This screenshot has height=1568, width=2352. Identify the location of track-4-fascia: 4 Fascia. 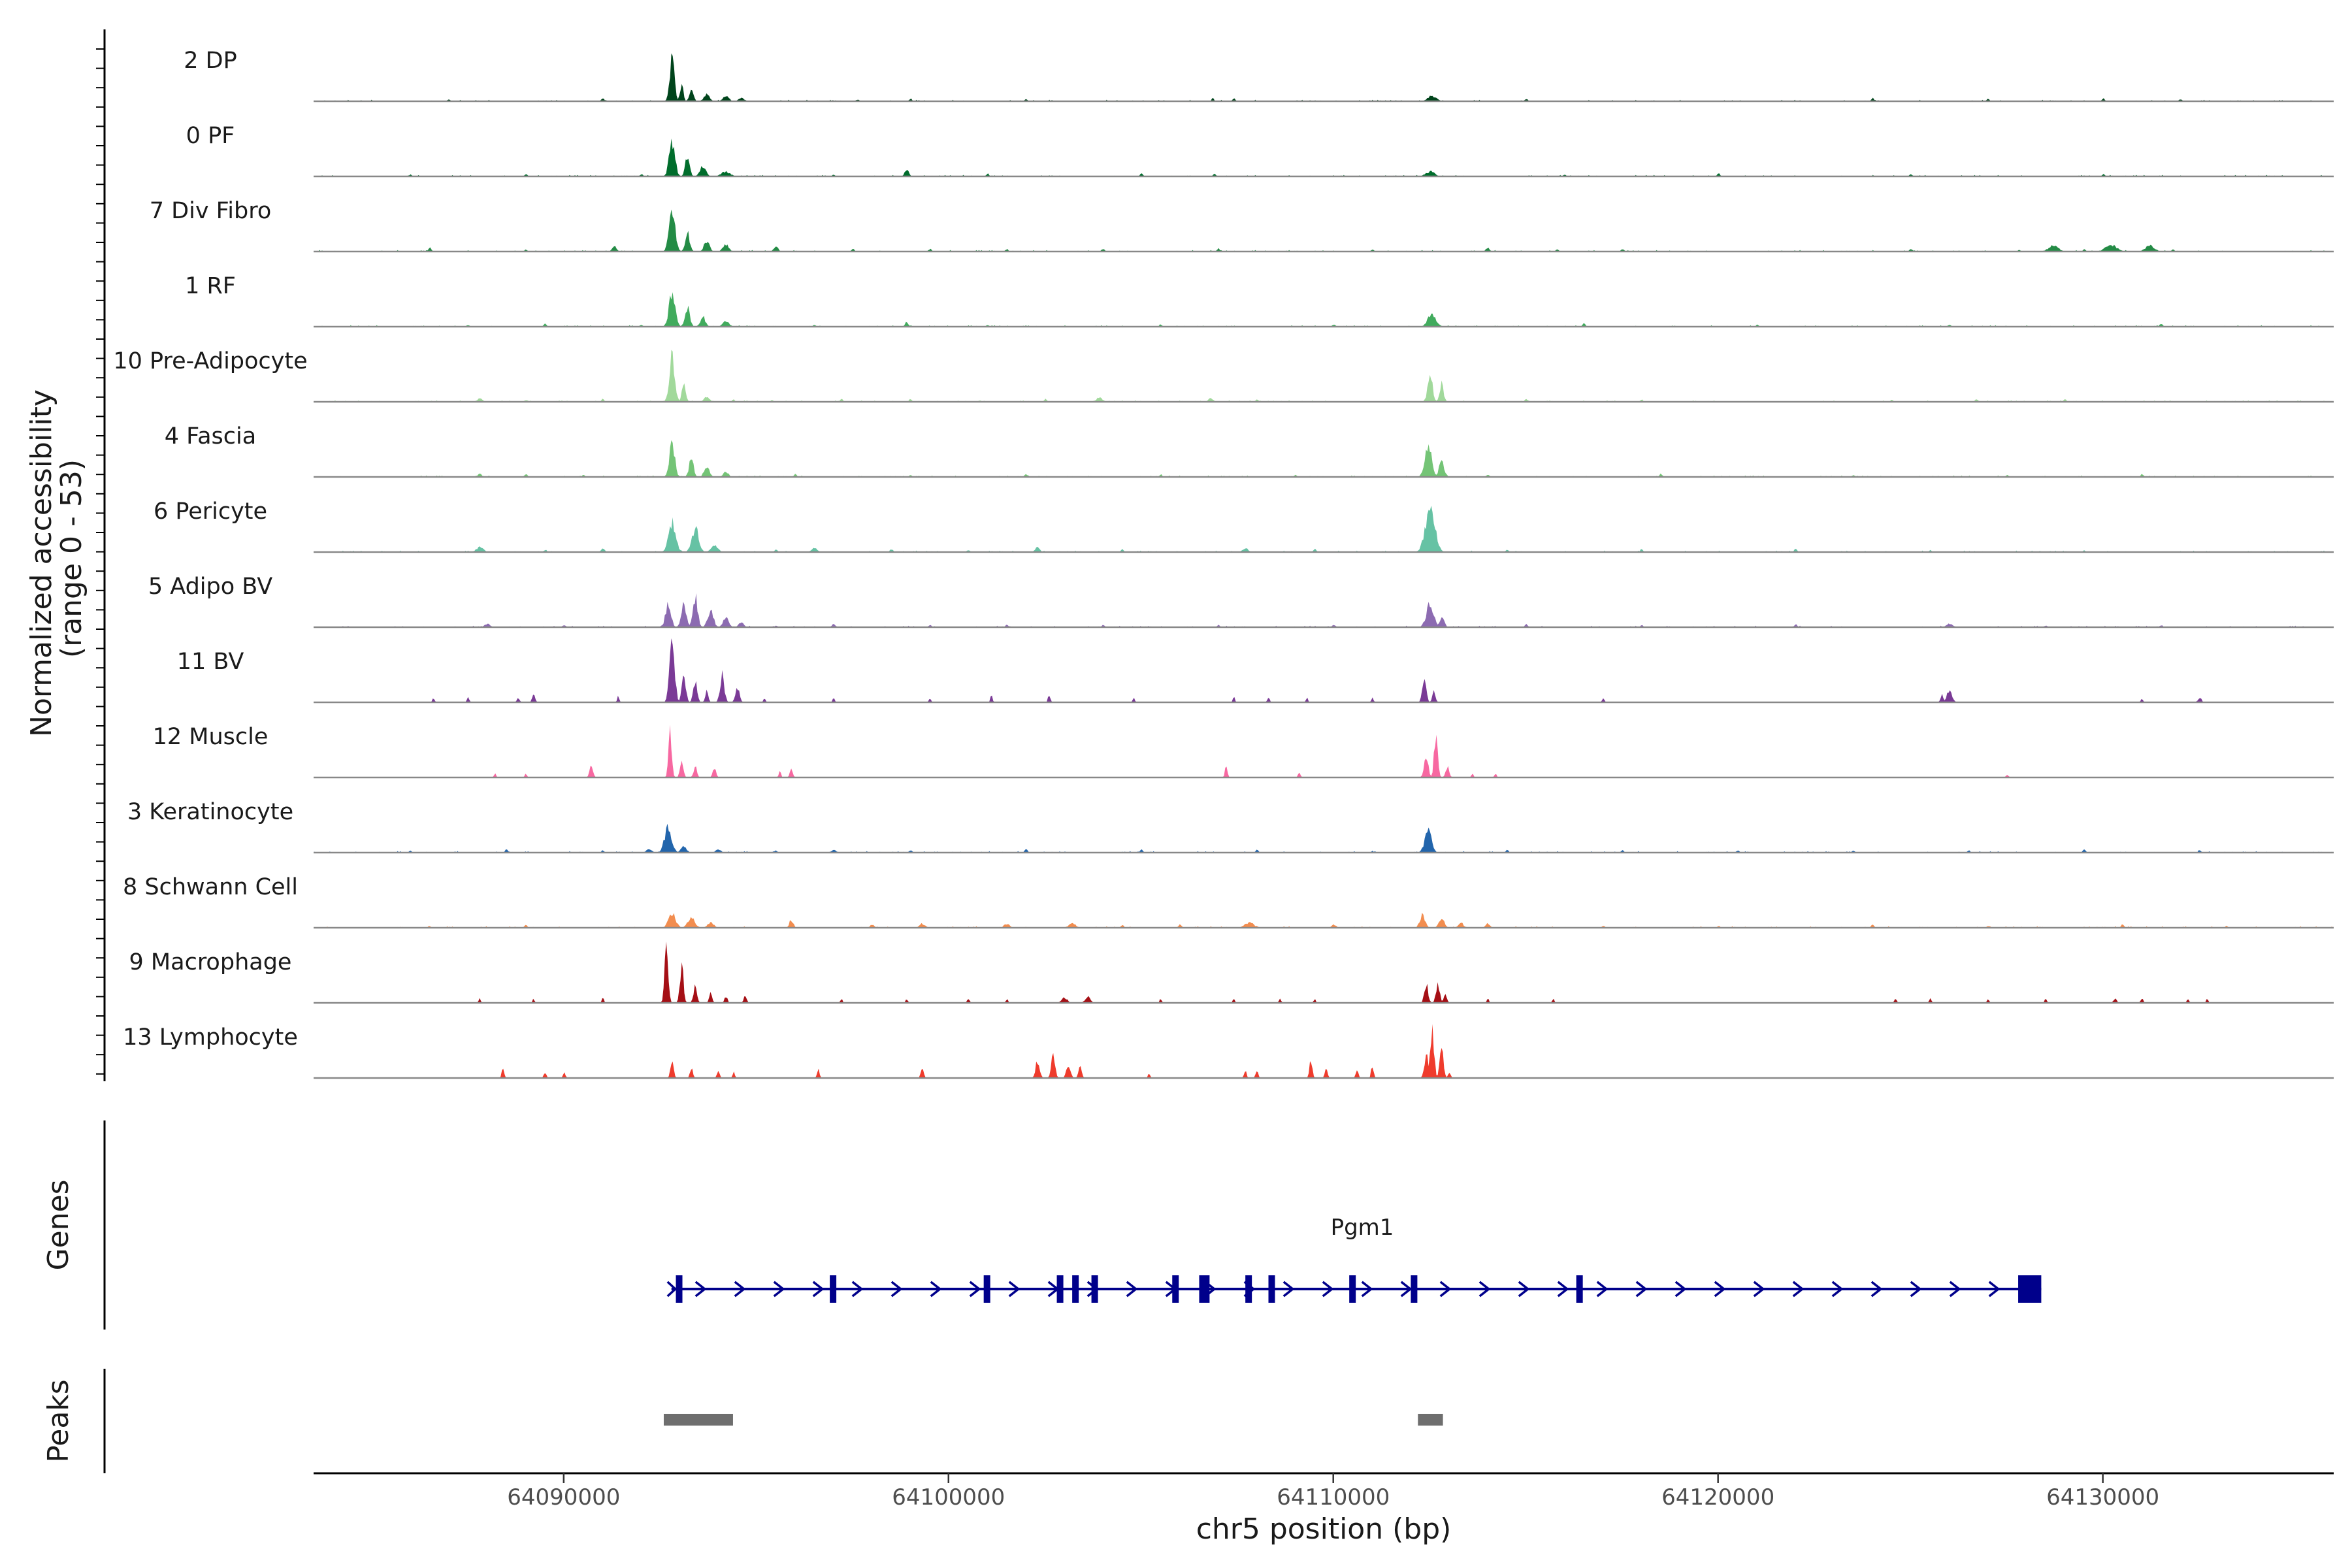
(1249, 450).